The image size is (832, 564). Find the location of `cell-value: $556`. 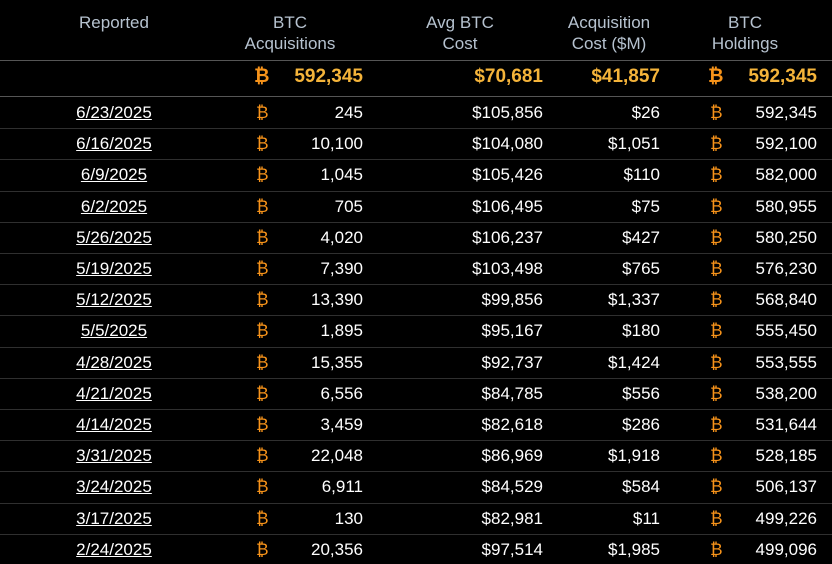

cell-value: $556 is located at coordinates (641, 393).